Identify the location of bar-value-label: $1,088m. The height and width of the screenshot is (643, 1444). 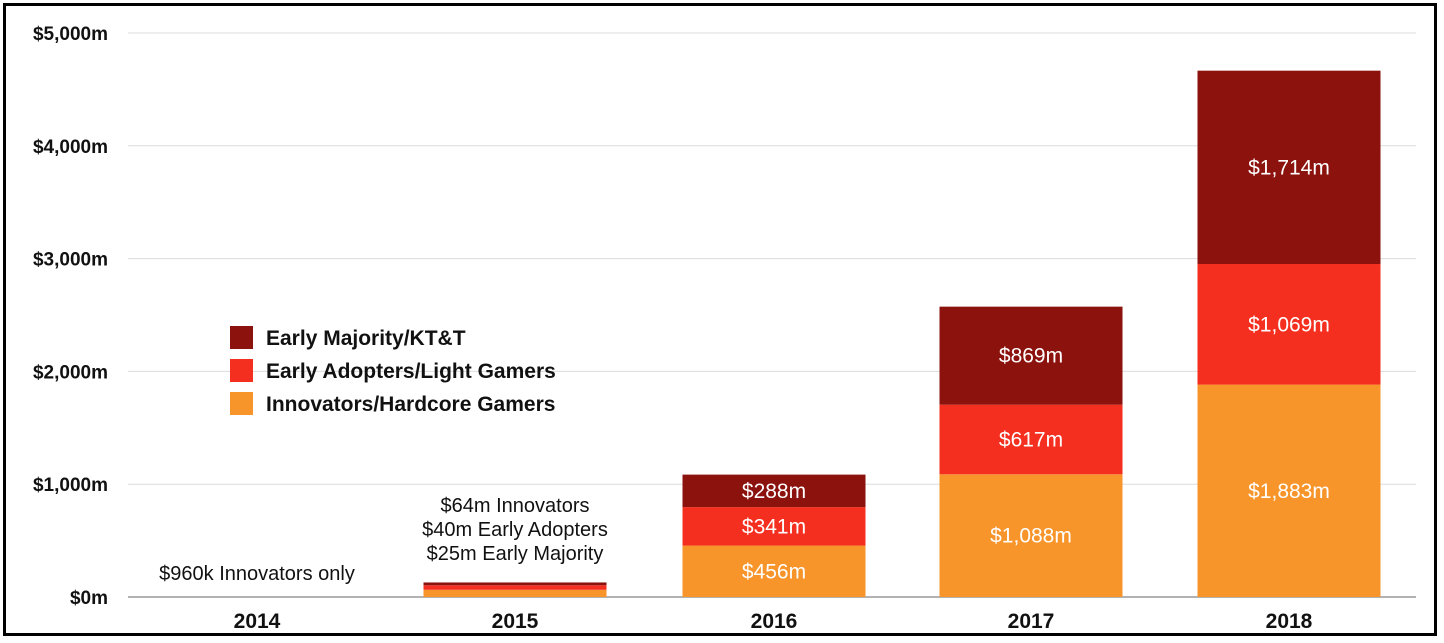
(1031, 536).